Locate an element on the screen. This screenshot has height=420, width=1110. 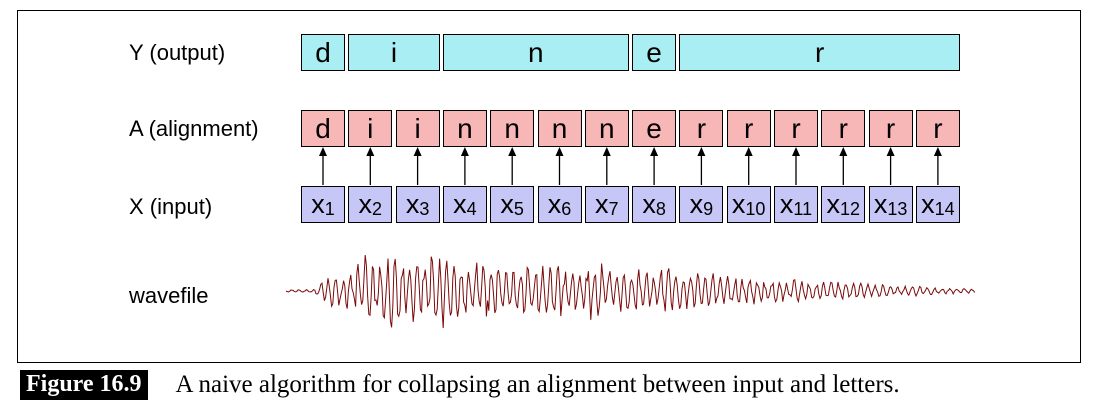
input-cell: x 11 is located at coordinates (796, 204).